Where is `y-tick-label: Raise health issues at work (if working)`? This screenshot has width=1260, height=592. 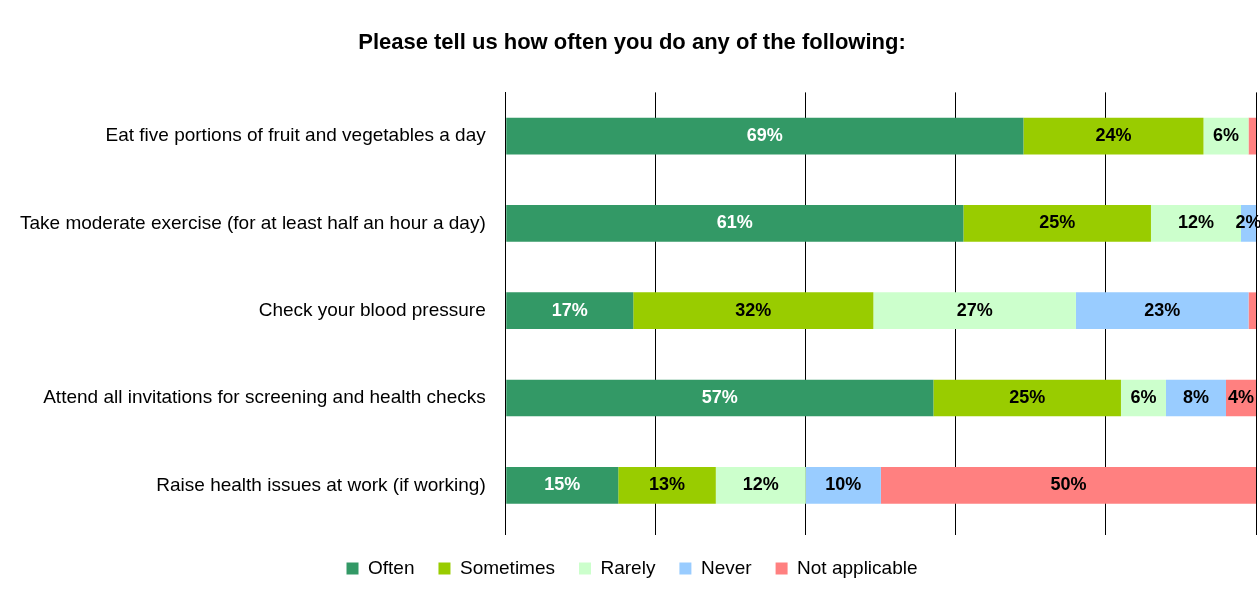 y-tick-label: Raise health issues at work (if working) is located at coordinates (321, 484).